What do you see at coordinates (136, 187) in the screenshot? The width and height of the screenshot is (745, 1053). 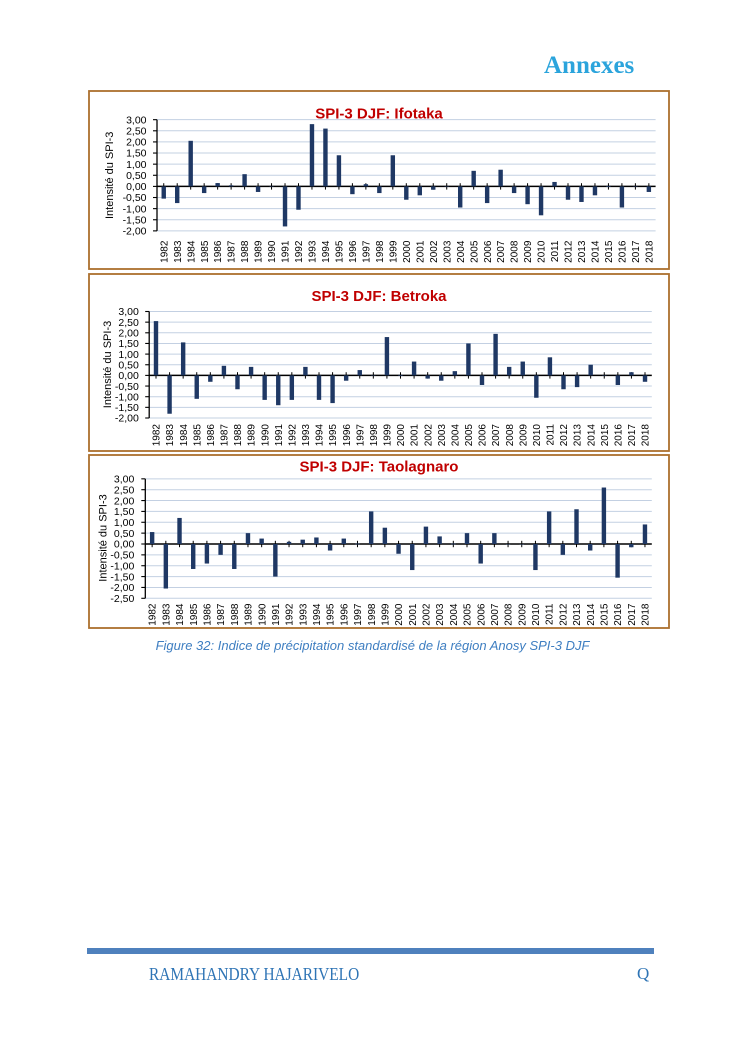 I see `svg-text: 0,00` at bounding box center [136, 187].